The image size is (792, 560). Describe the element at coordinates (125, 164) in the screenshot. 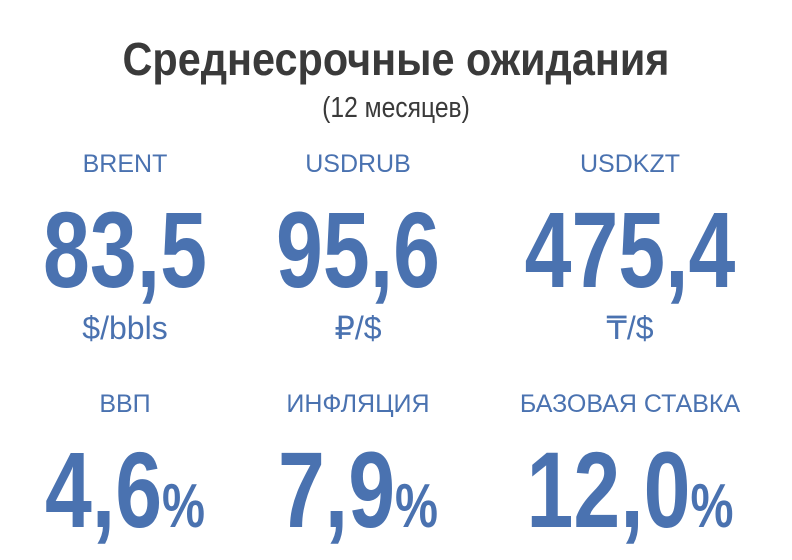

I see `metric-label: BRENT` at that location.